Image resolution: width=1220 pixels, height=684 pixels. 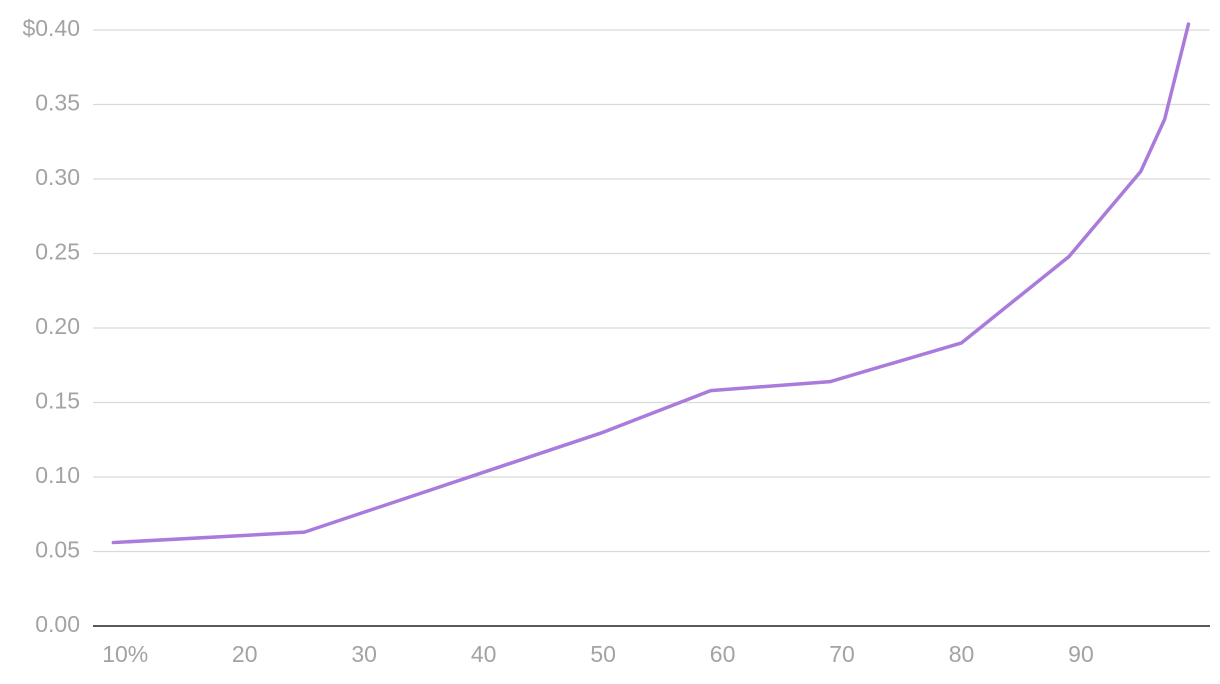 What do you see at coordinates (245, 654) in the screenshot?
I see `x-tick-label: 20` at bounding box center [245, 654].